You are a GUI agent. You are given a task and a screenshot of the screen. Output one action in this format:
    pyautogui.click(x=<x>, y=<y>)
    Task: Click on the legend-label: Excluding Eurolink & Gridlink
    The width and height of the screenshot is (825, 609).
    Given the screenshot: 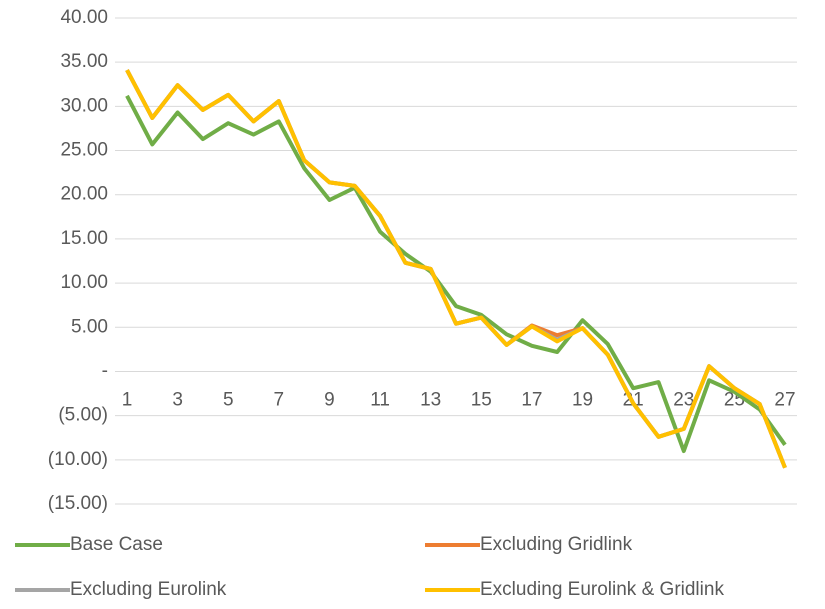 What is the action you would take?
    pyautogui.click(x=602, y=589)
    